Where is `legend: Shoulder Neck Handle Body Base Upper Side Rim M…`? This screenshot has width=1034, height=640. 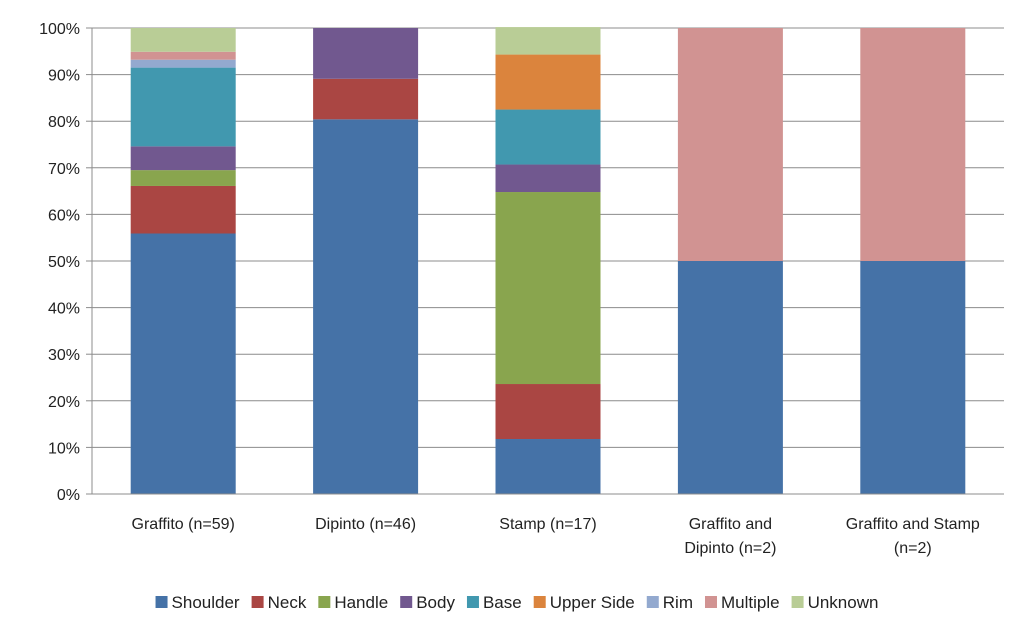
legend: Shoulder Neck Handle Body Base Upper Side Rim M… is located at coordinates (517, 602).